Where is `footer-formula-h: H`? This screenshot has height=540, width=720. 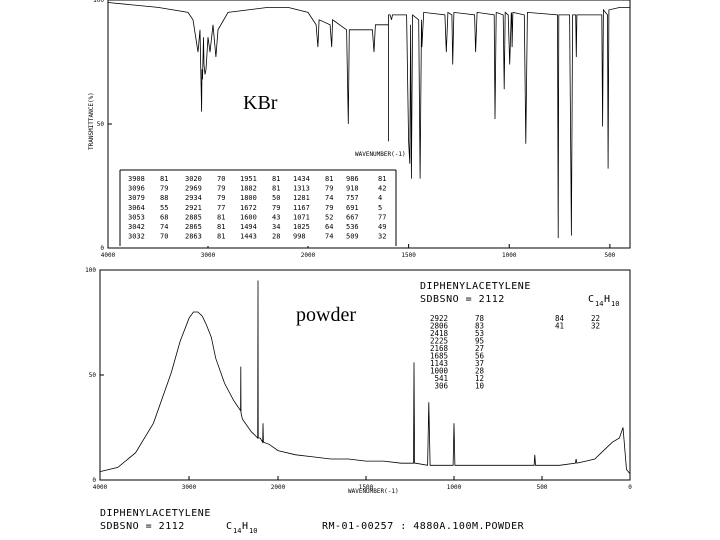
footer-formula-h: H is located at coordinates (245, 526).